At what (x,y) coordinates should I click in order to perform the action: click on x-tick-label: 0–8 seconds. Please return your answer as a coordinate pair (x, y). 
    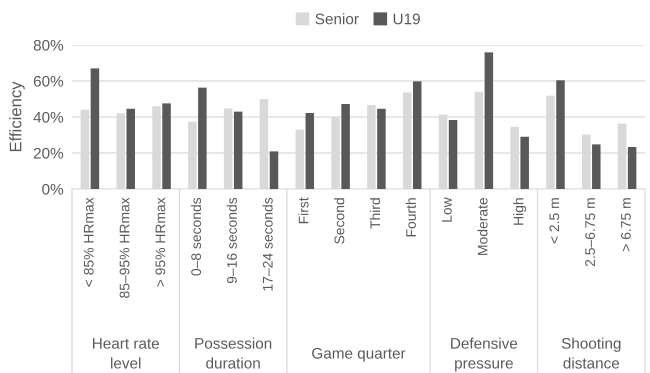
    Looking at the image, I should click on (196, 237).